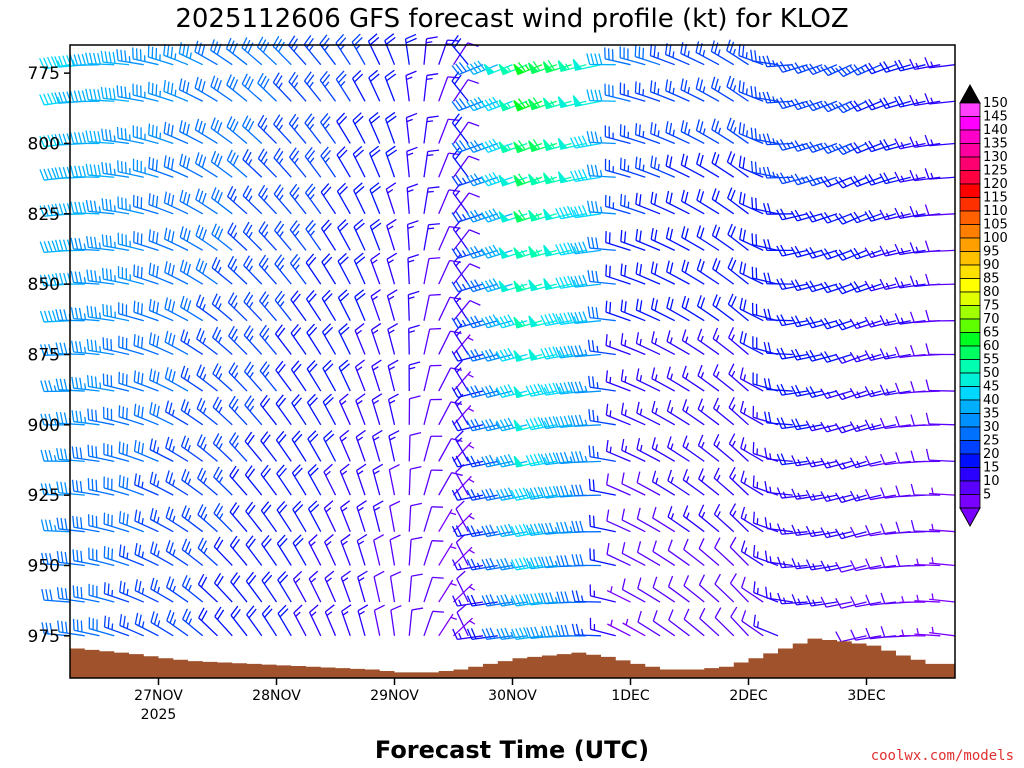  I want to click on x-tick-label: 27NOV, so click(158, 696).